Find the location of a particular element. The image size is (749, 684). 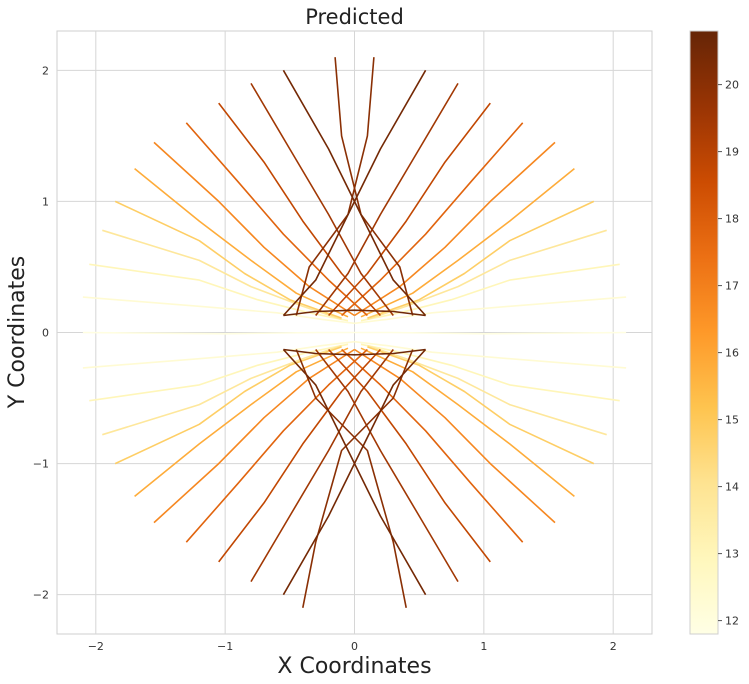

colorbar-tick-label: 15 is located at coordinates (732, 420).